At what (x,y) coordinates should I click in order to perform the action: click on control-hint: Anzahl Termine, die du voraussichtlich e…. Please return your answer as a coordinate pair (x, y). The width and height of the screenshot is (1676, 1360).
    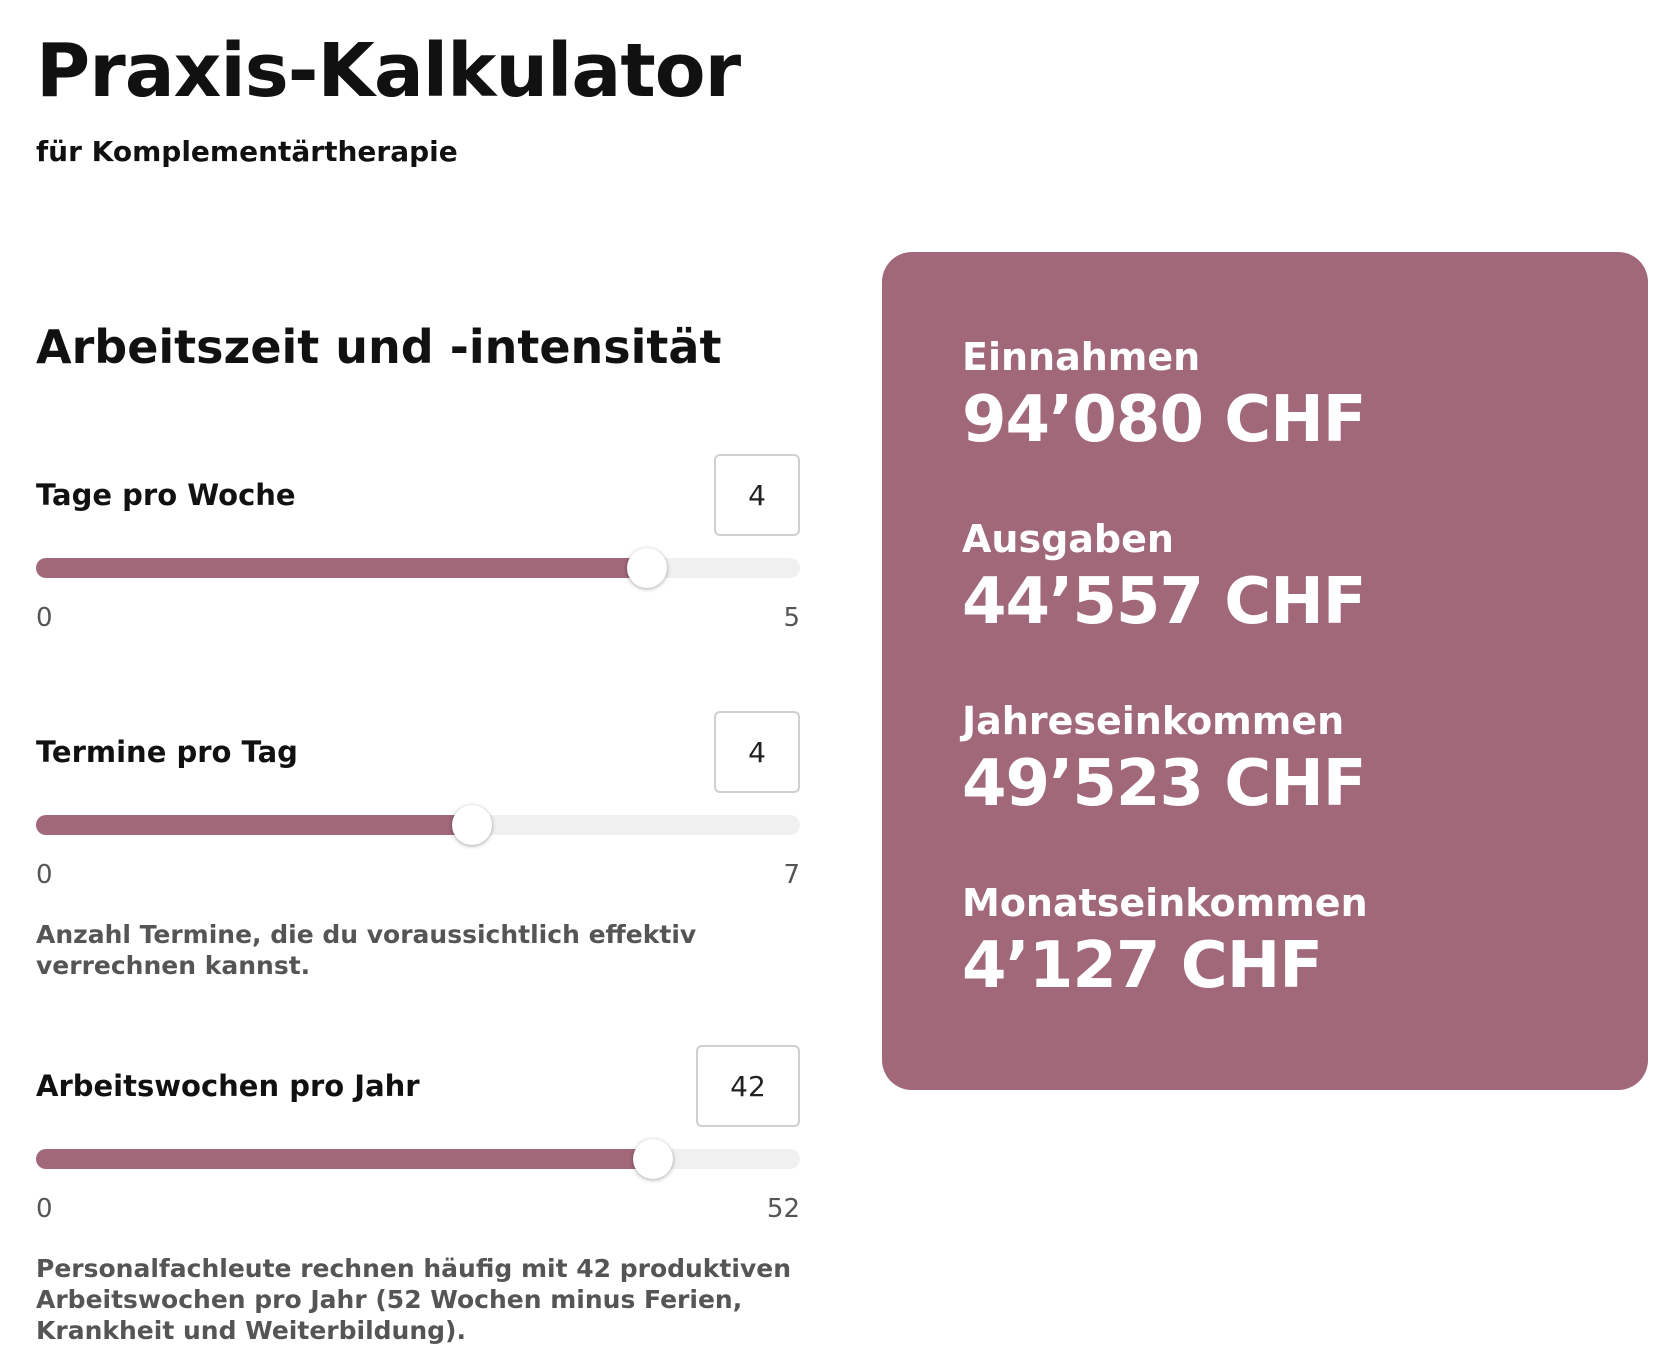
    Looking at the image, I should click on (366, 950).